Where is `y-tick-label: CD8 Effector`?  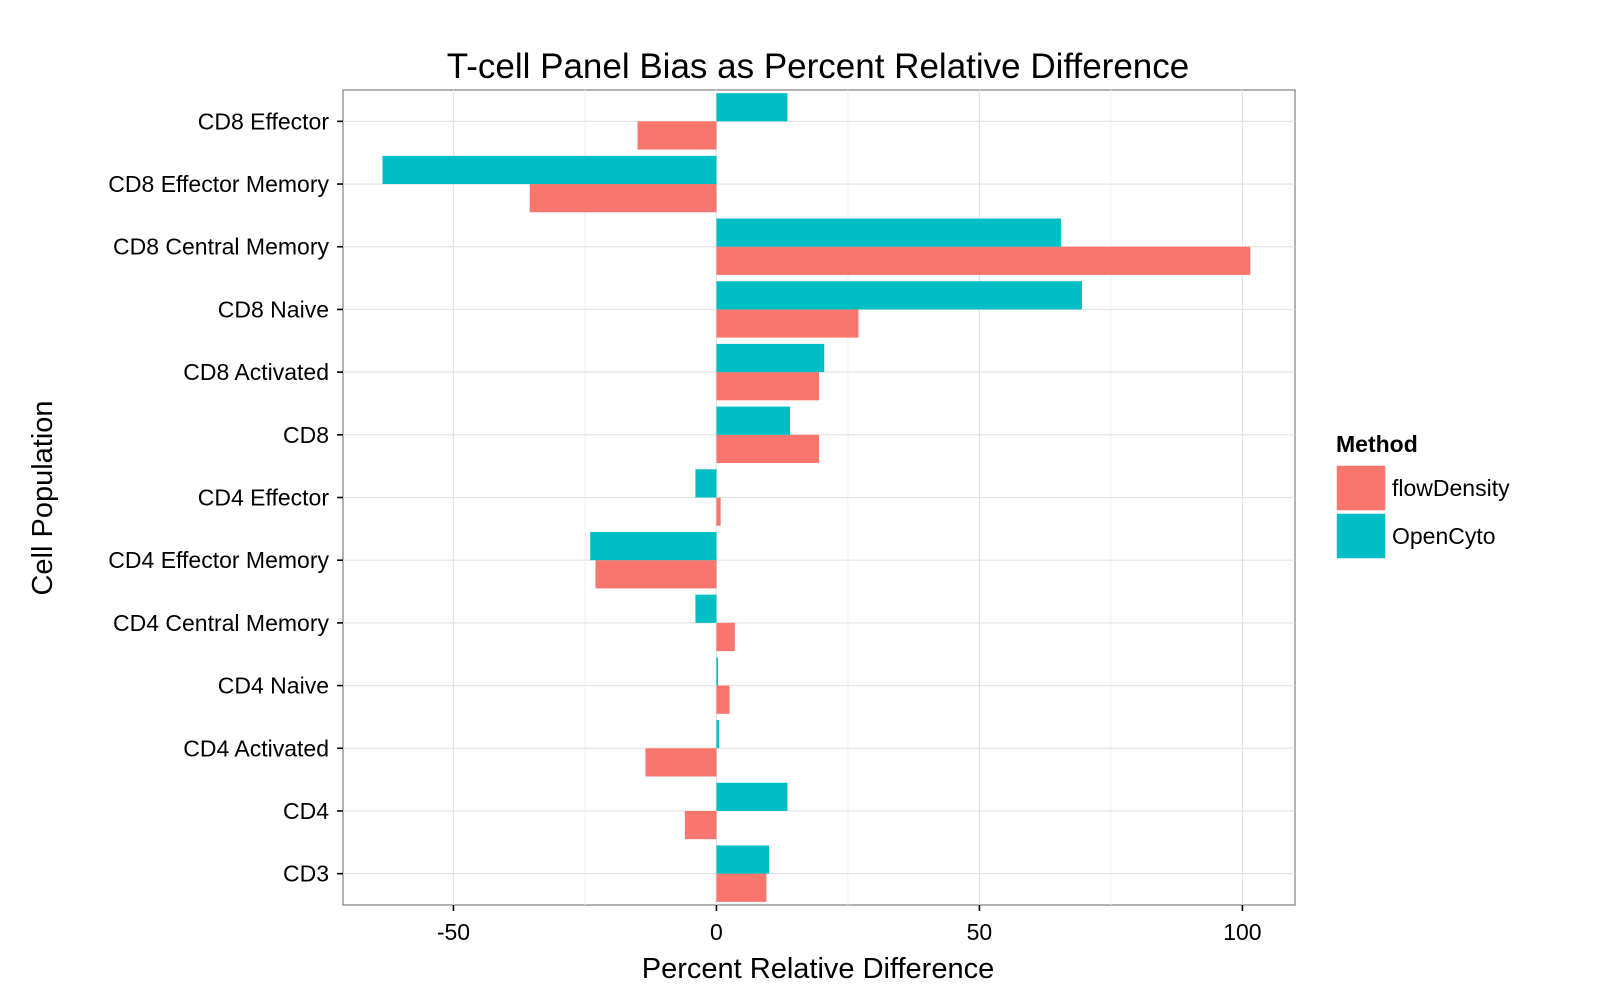 y-tick-label: CD8 Effector is located at coordinates (264, 121).